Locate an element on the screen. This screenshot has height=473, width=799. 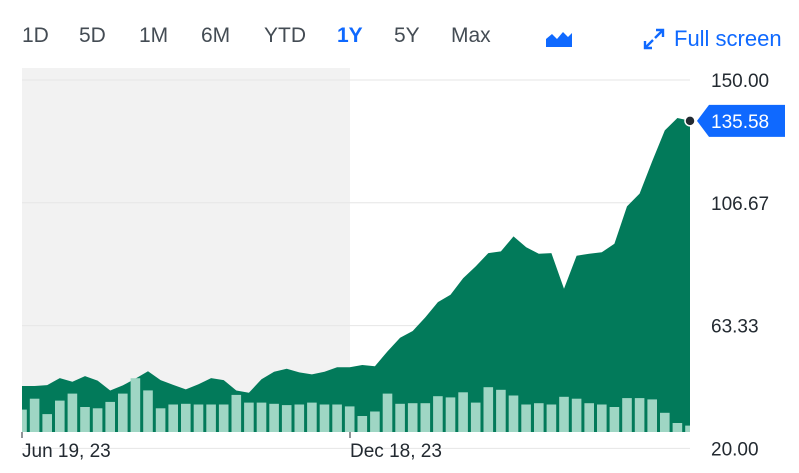
last-price-marker is located at coordinates (690, 121).